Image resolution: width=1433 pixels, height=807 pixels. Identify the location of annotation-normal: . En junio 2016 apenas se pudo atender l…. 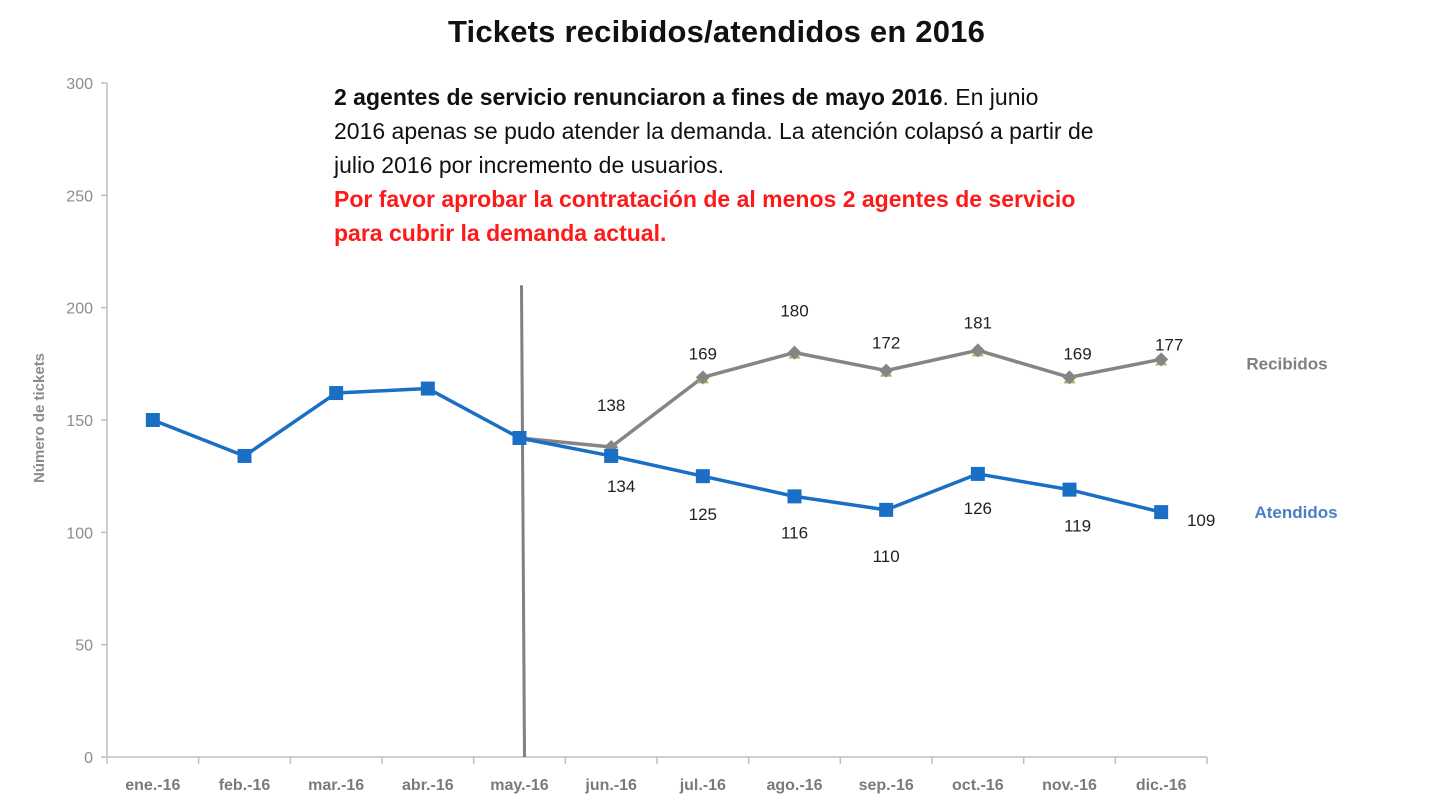
(714, 131).